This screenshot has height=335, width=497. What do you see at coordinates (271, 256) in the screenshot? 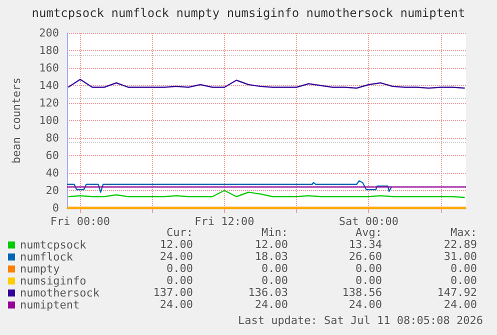
I see `text: 18.03` at bounding box center [271, 256].